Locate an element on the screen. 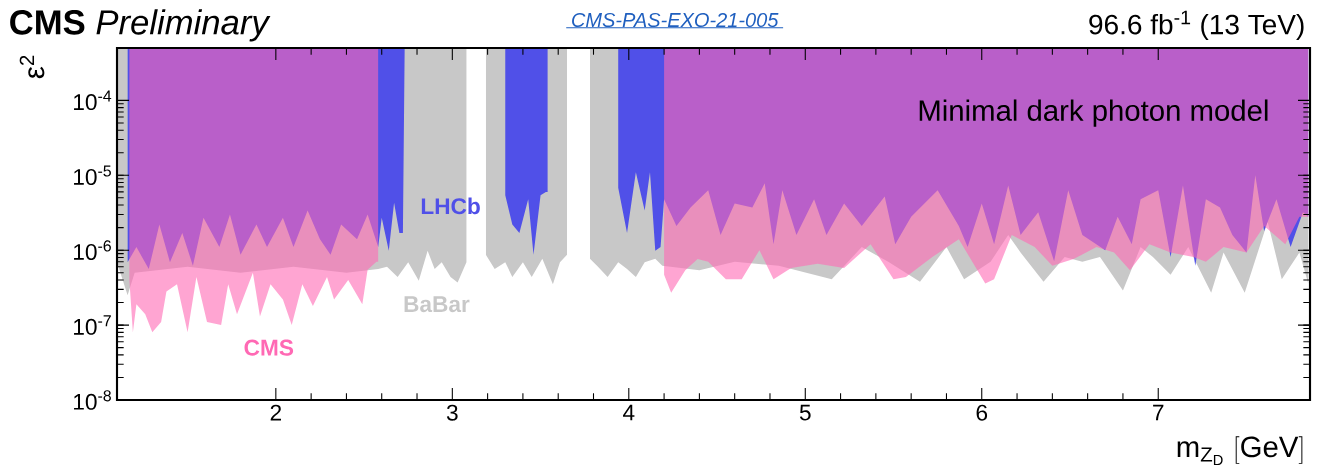 Image resolution: width=1334 pixels, height=476 pixels. y-tick-label: 10$^{-6}$ is located at coordinates (92, 250).